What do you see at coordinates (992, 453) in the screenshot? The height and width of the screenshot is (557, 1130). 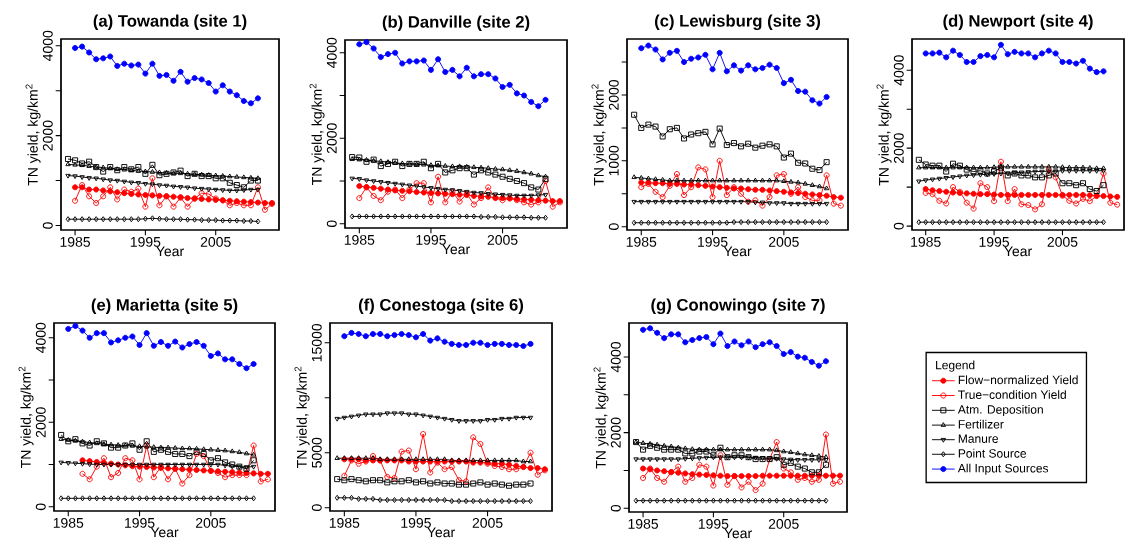 I see `legend-label: Point Source` at bounding box center [992, 453].